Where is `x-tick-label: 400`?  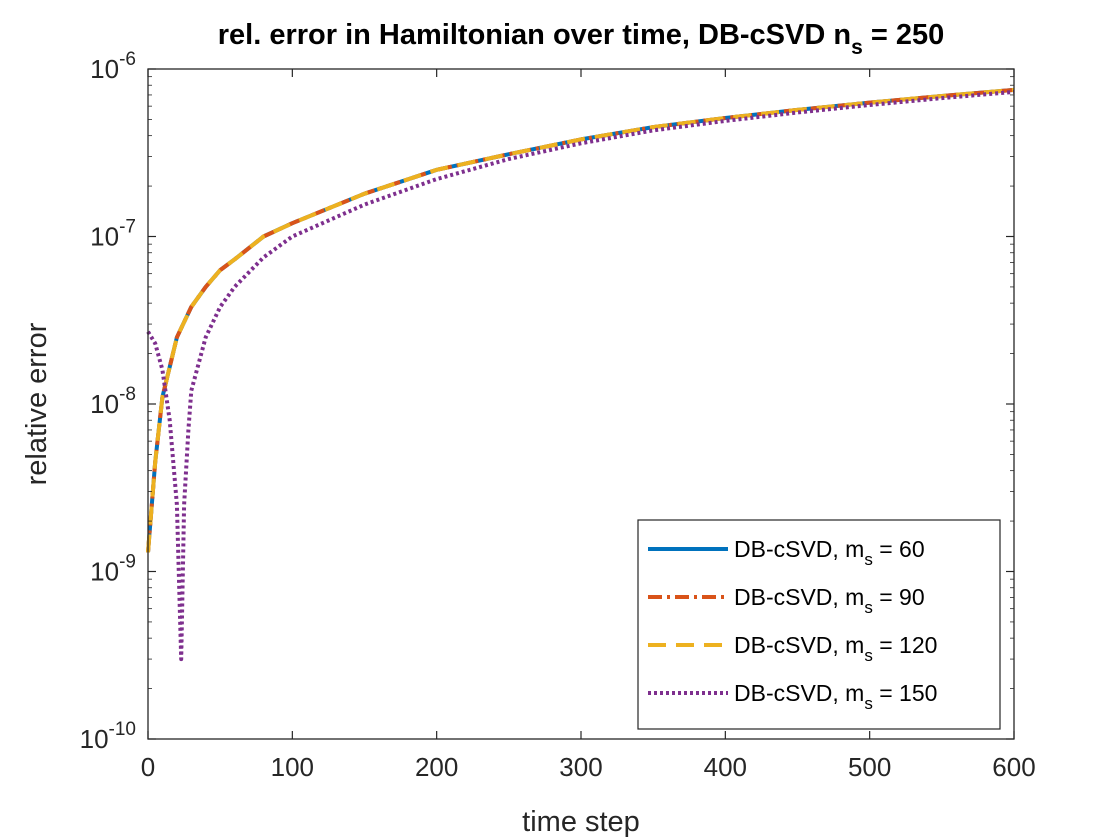
x-tick-label: 400 is located at coordinates (725, 767).